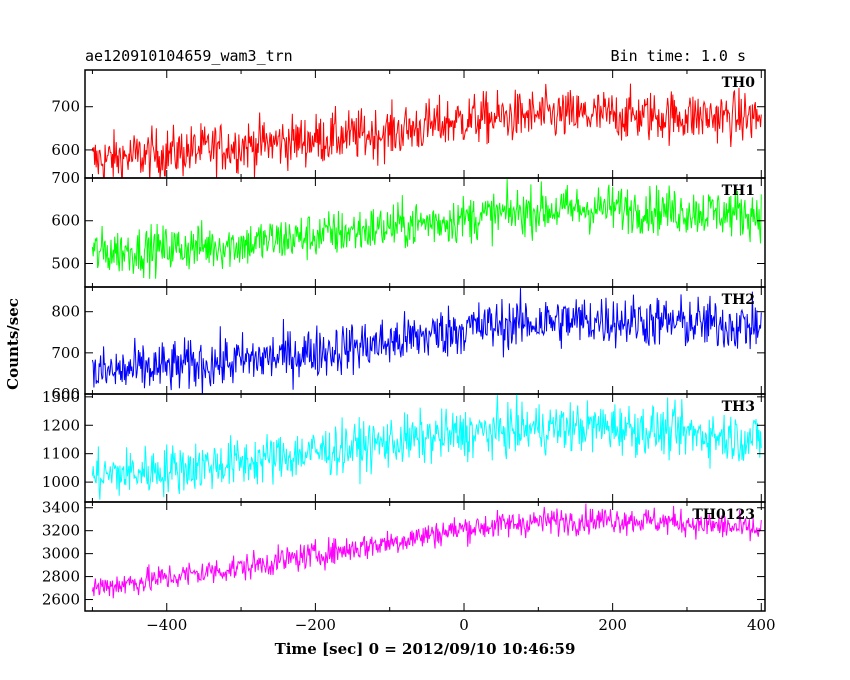 This screenshot has height=680, width=850. What do you see at coordinates (426, 130) in the screenshot?
I see `series-line-th0` at bounding box center [426, 130].